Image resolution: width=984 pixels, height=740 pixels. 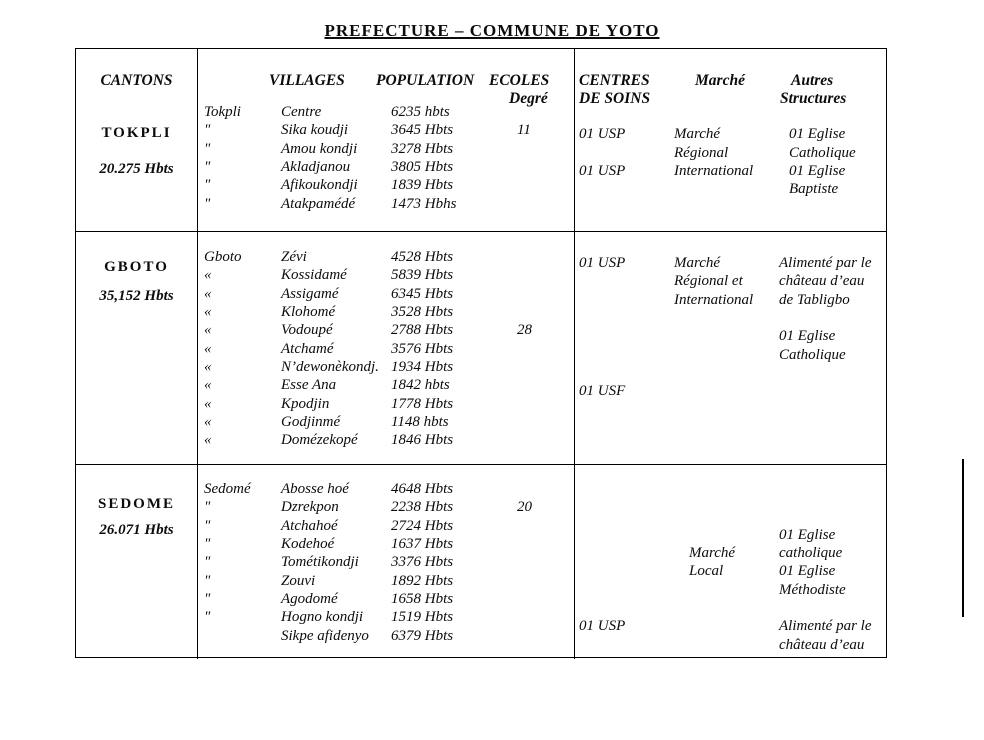 I want to click on village-row: " Kodehoé 1637 Hbts, so click(x=385, y=544).